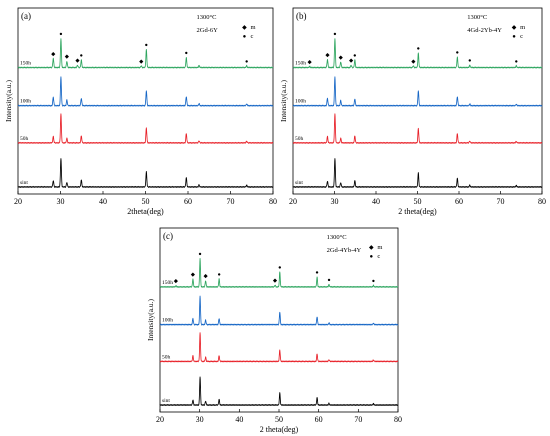 The image size is (550, 436). Describe the element at coordinates (344, 250) in the screenshot. I see `composition-annotation: 2Gd-4Yb-4Y` at that location.